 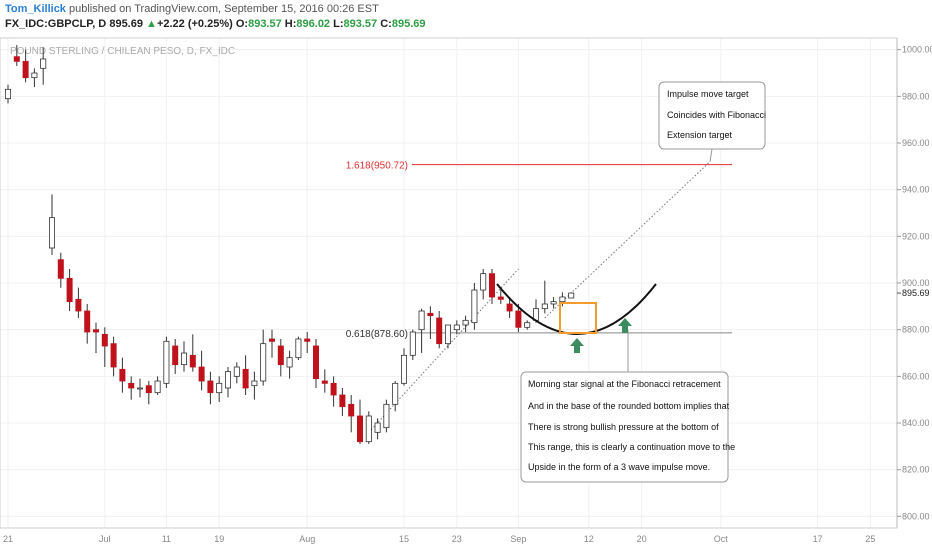 I want to click on y-tick-label: 960.00, so click(x=916, y=143).